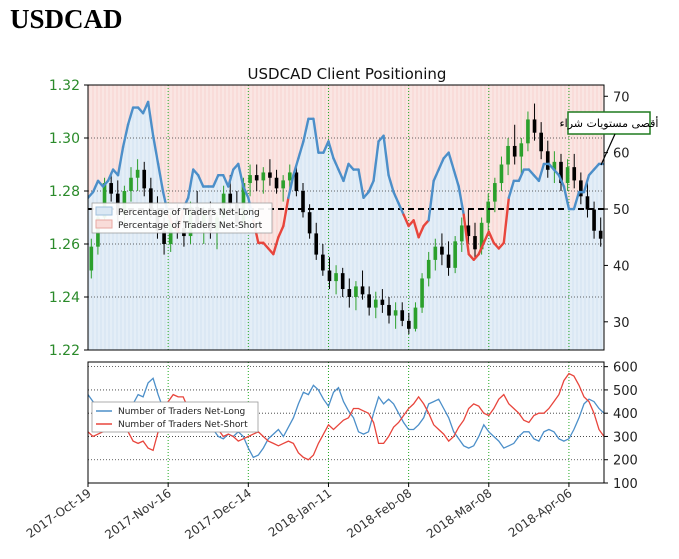 Image resolution: width=679 pixels, height=559 pixels. What do you see at coordinates (64, 192) in the screenshot?
I see `price-tick-label: 1.28` at bounding box center [64, 192].